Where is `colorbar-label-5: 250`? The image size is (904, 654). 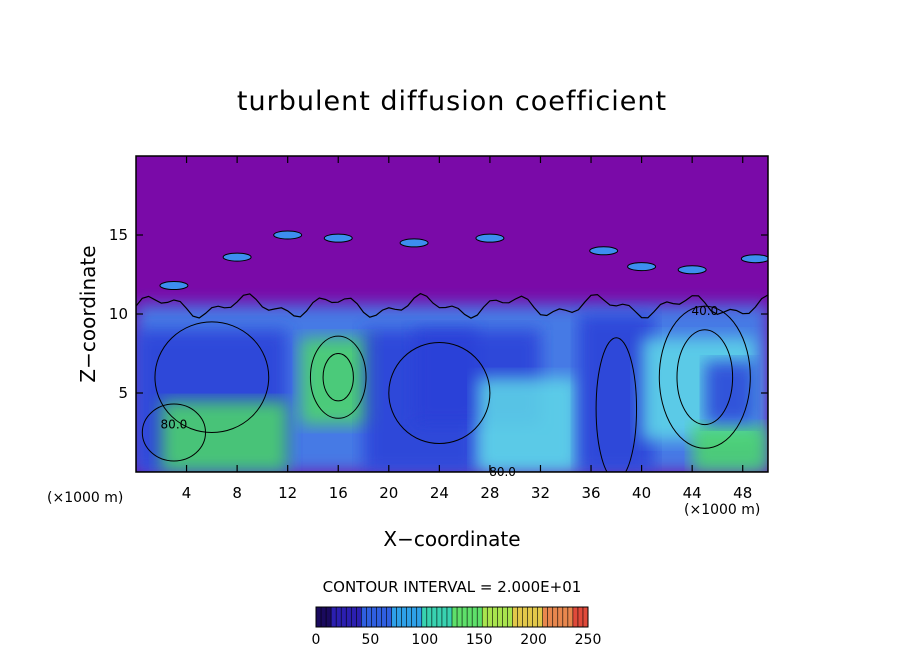 colorbar-label-5: 250 is located at coordinates (588, 640).